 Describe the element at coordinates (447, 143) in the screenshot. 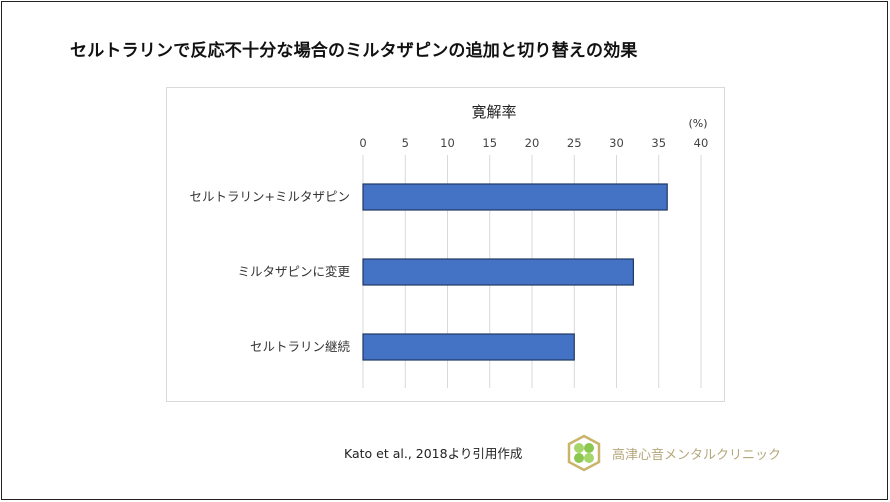

I see `tick-label: 10` at that location.